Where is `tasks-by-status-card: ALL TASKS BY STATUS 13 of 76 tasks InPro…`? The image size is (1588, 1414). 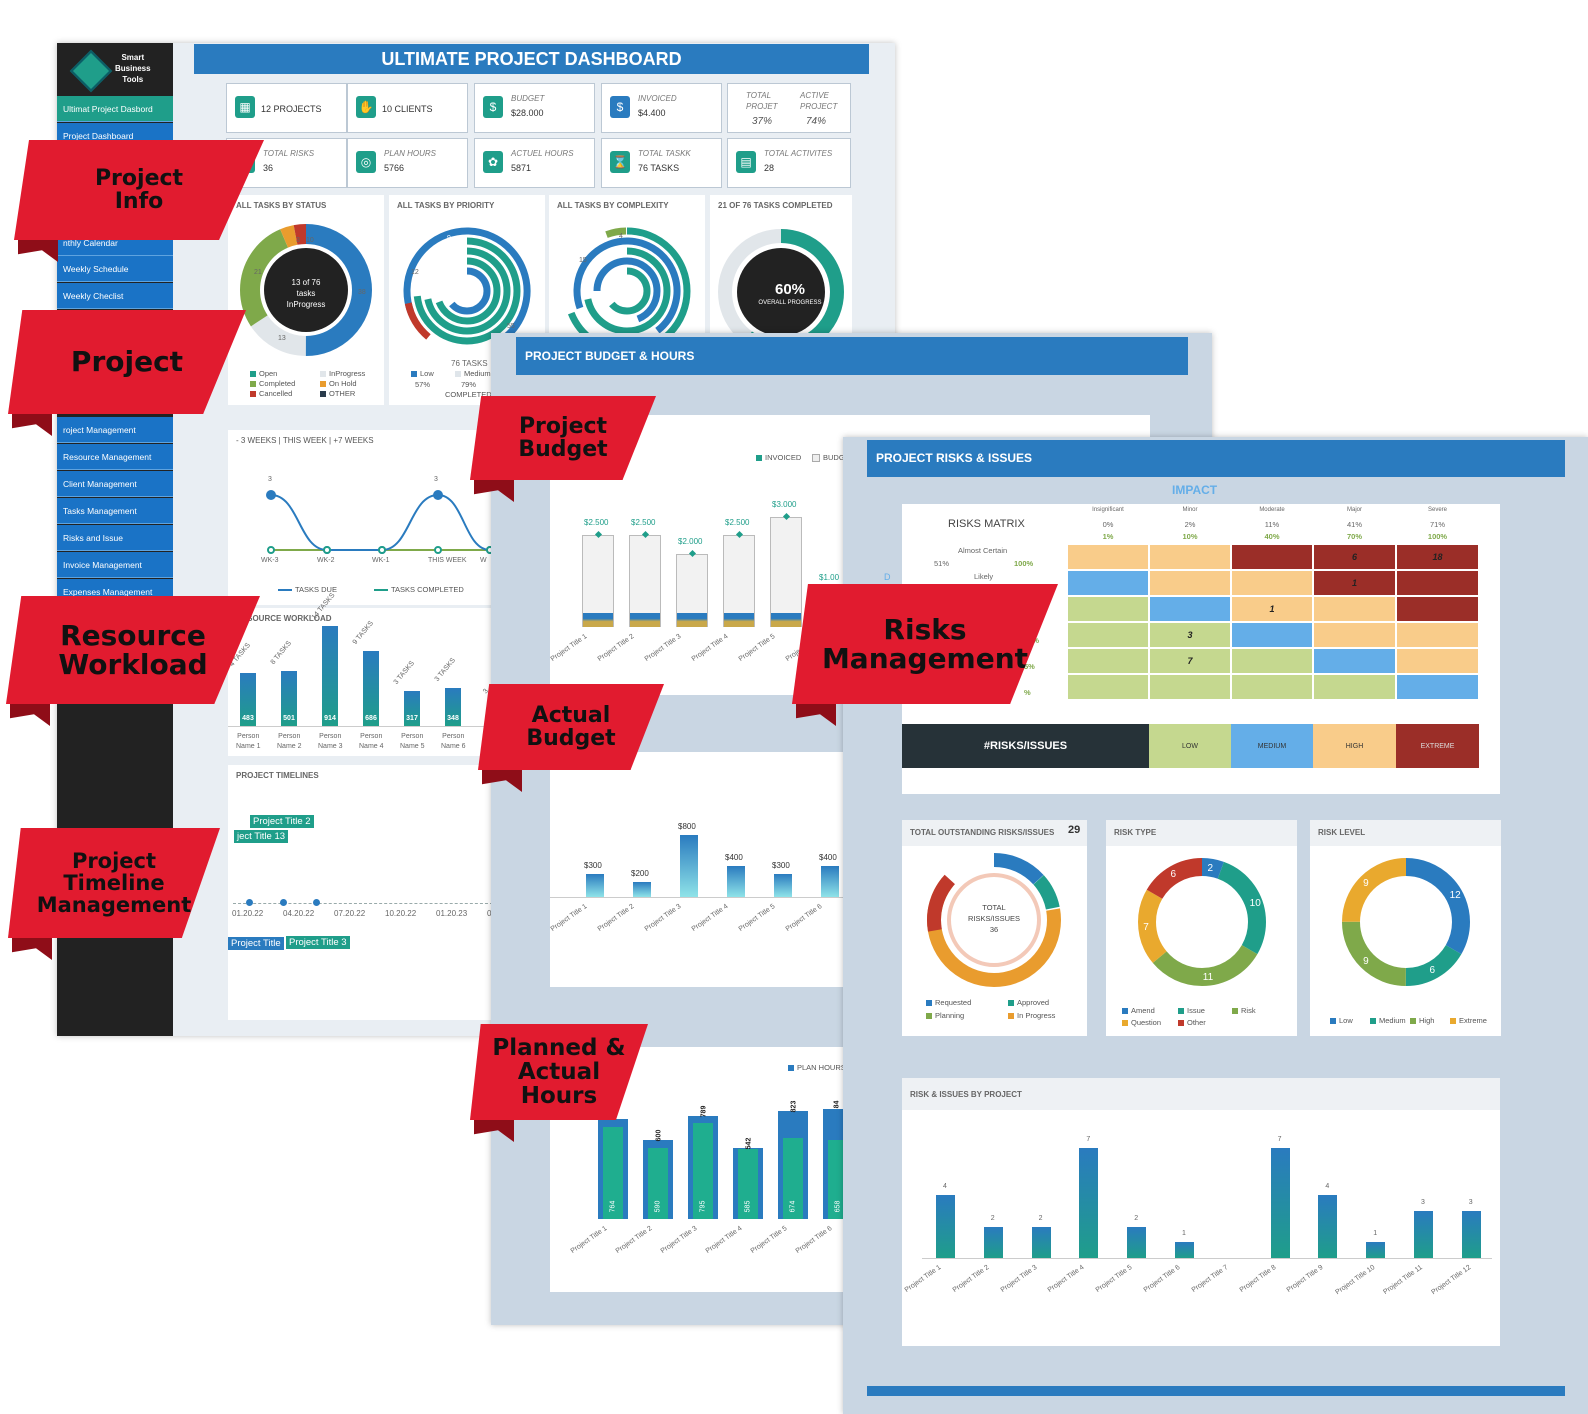 tasks-by-status-card: ALL TASKS BY STATUS 13 of 76 tasks InPro… is located at coordinates (306, 300).